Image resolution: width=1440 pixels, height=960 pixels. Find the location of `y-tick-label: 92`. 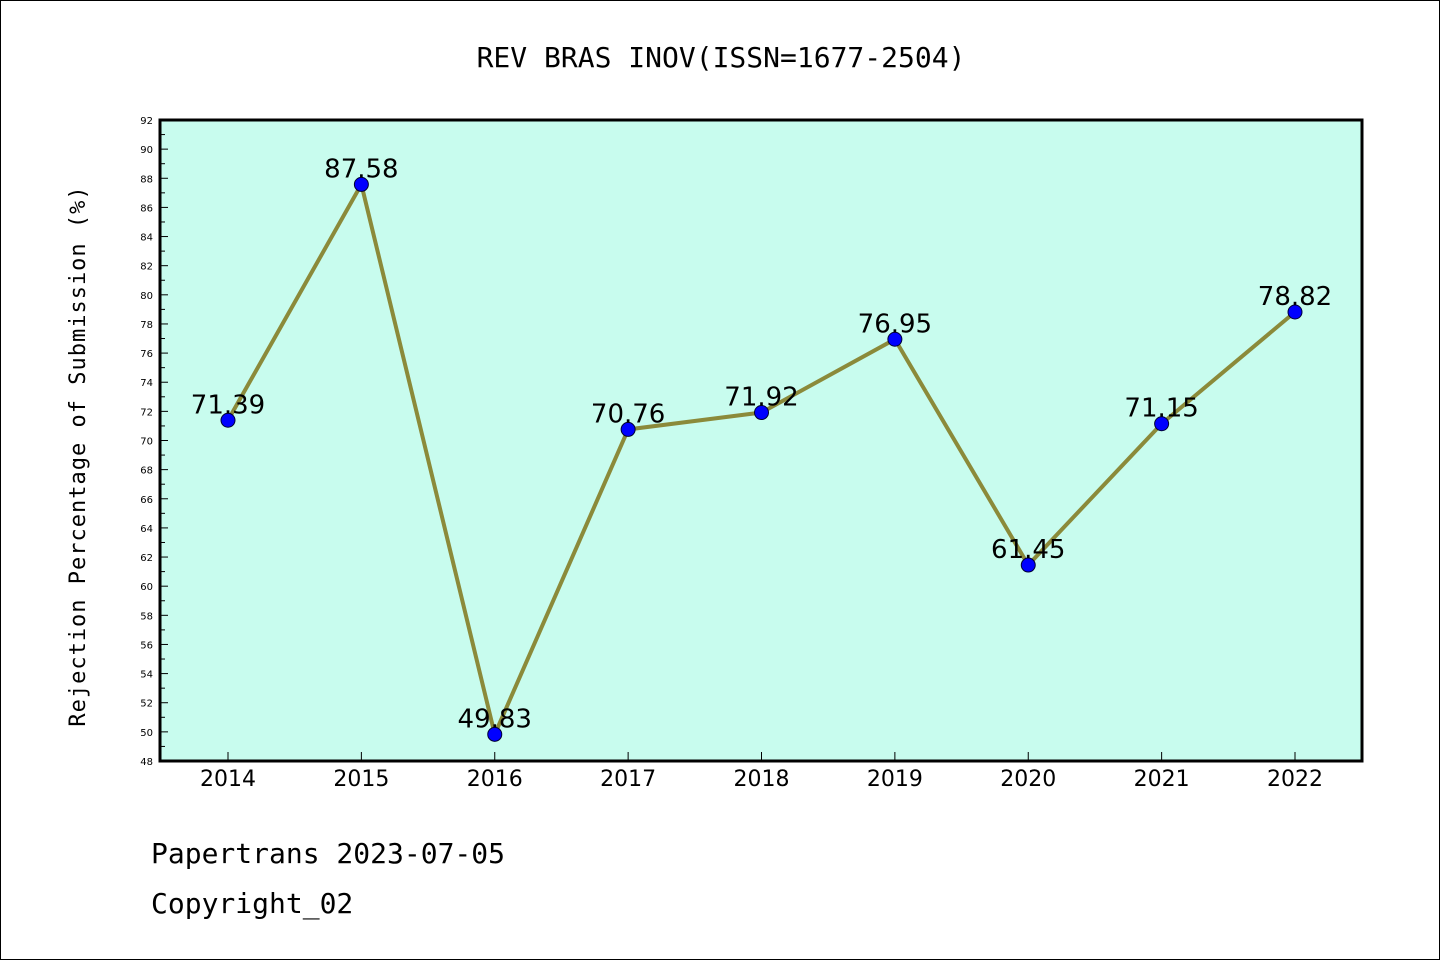

y-tick-label: 92 is located at coordinates (146, 121).